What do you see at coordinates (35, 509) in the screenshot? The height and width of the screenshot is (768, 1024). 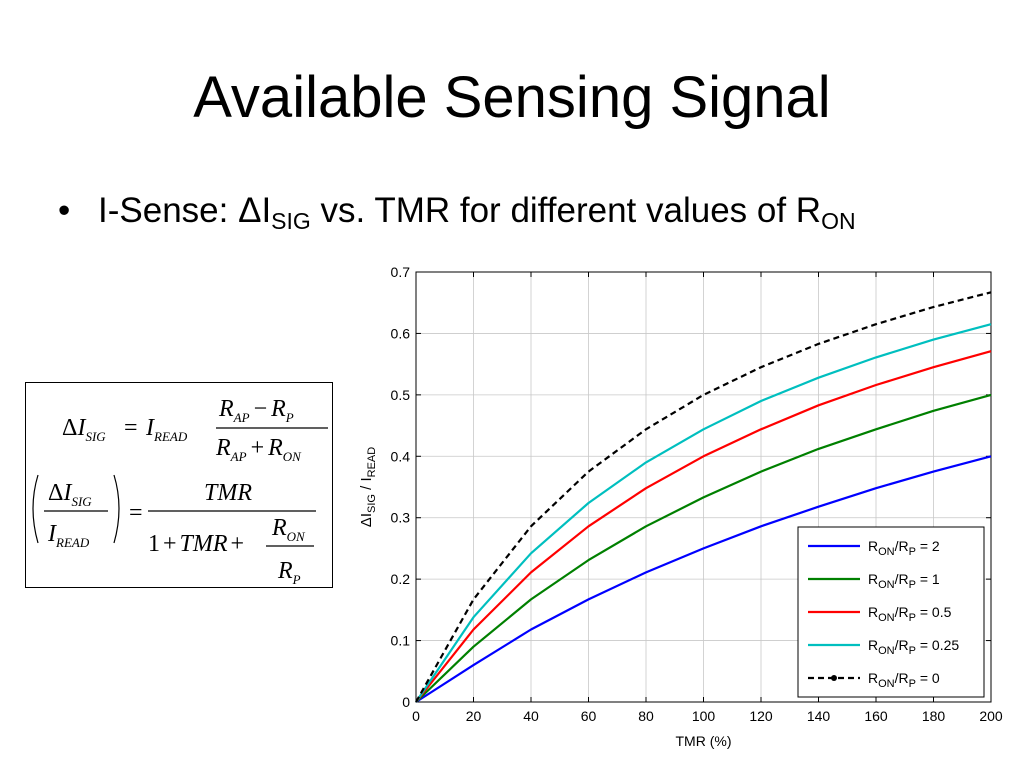 I see `eq2-left-paren` at bounding box center [35, 509].